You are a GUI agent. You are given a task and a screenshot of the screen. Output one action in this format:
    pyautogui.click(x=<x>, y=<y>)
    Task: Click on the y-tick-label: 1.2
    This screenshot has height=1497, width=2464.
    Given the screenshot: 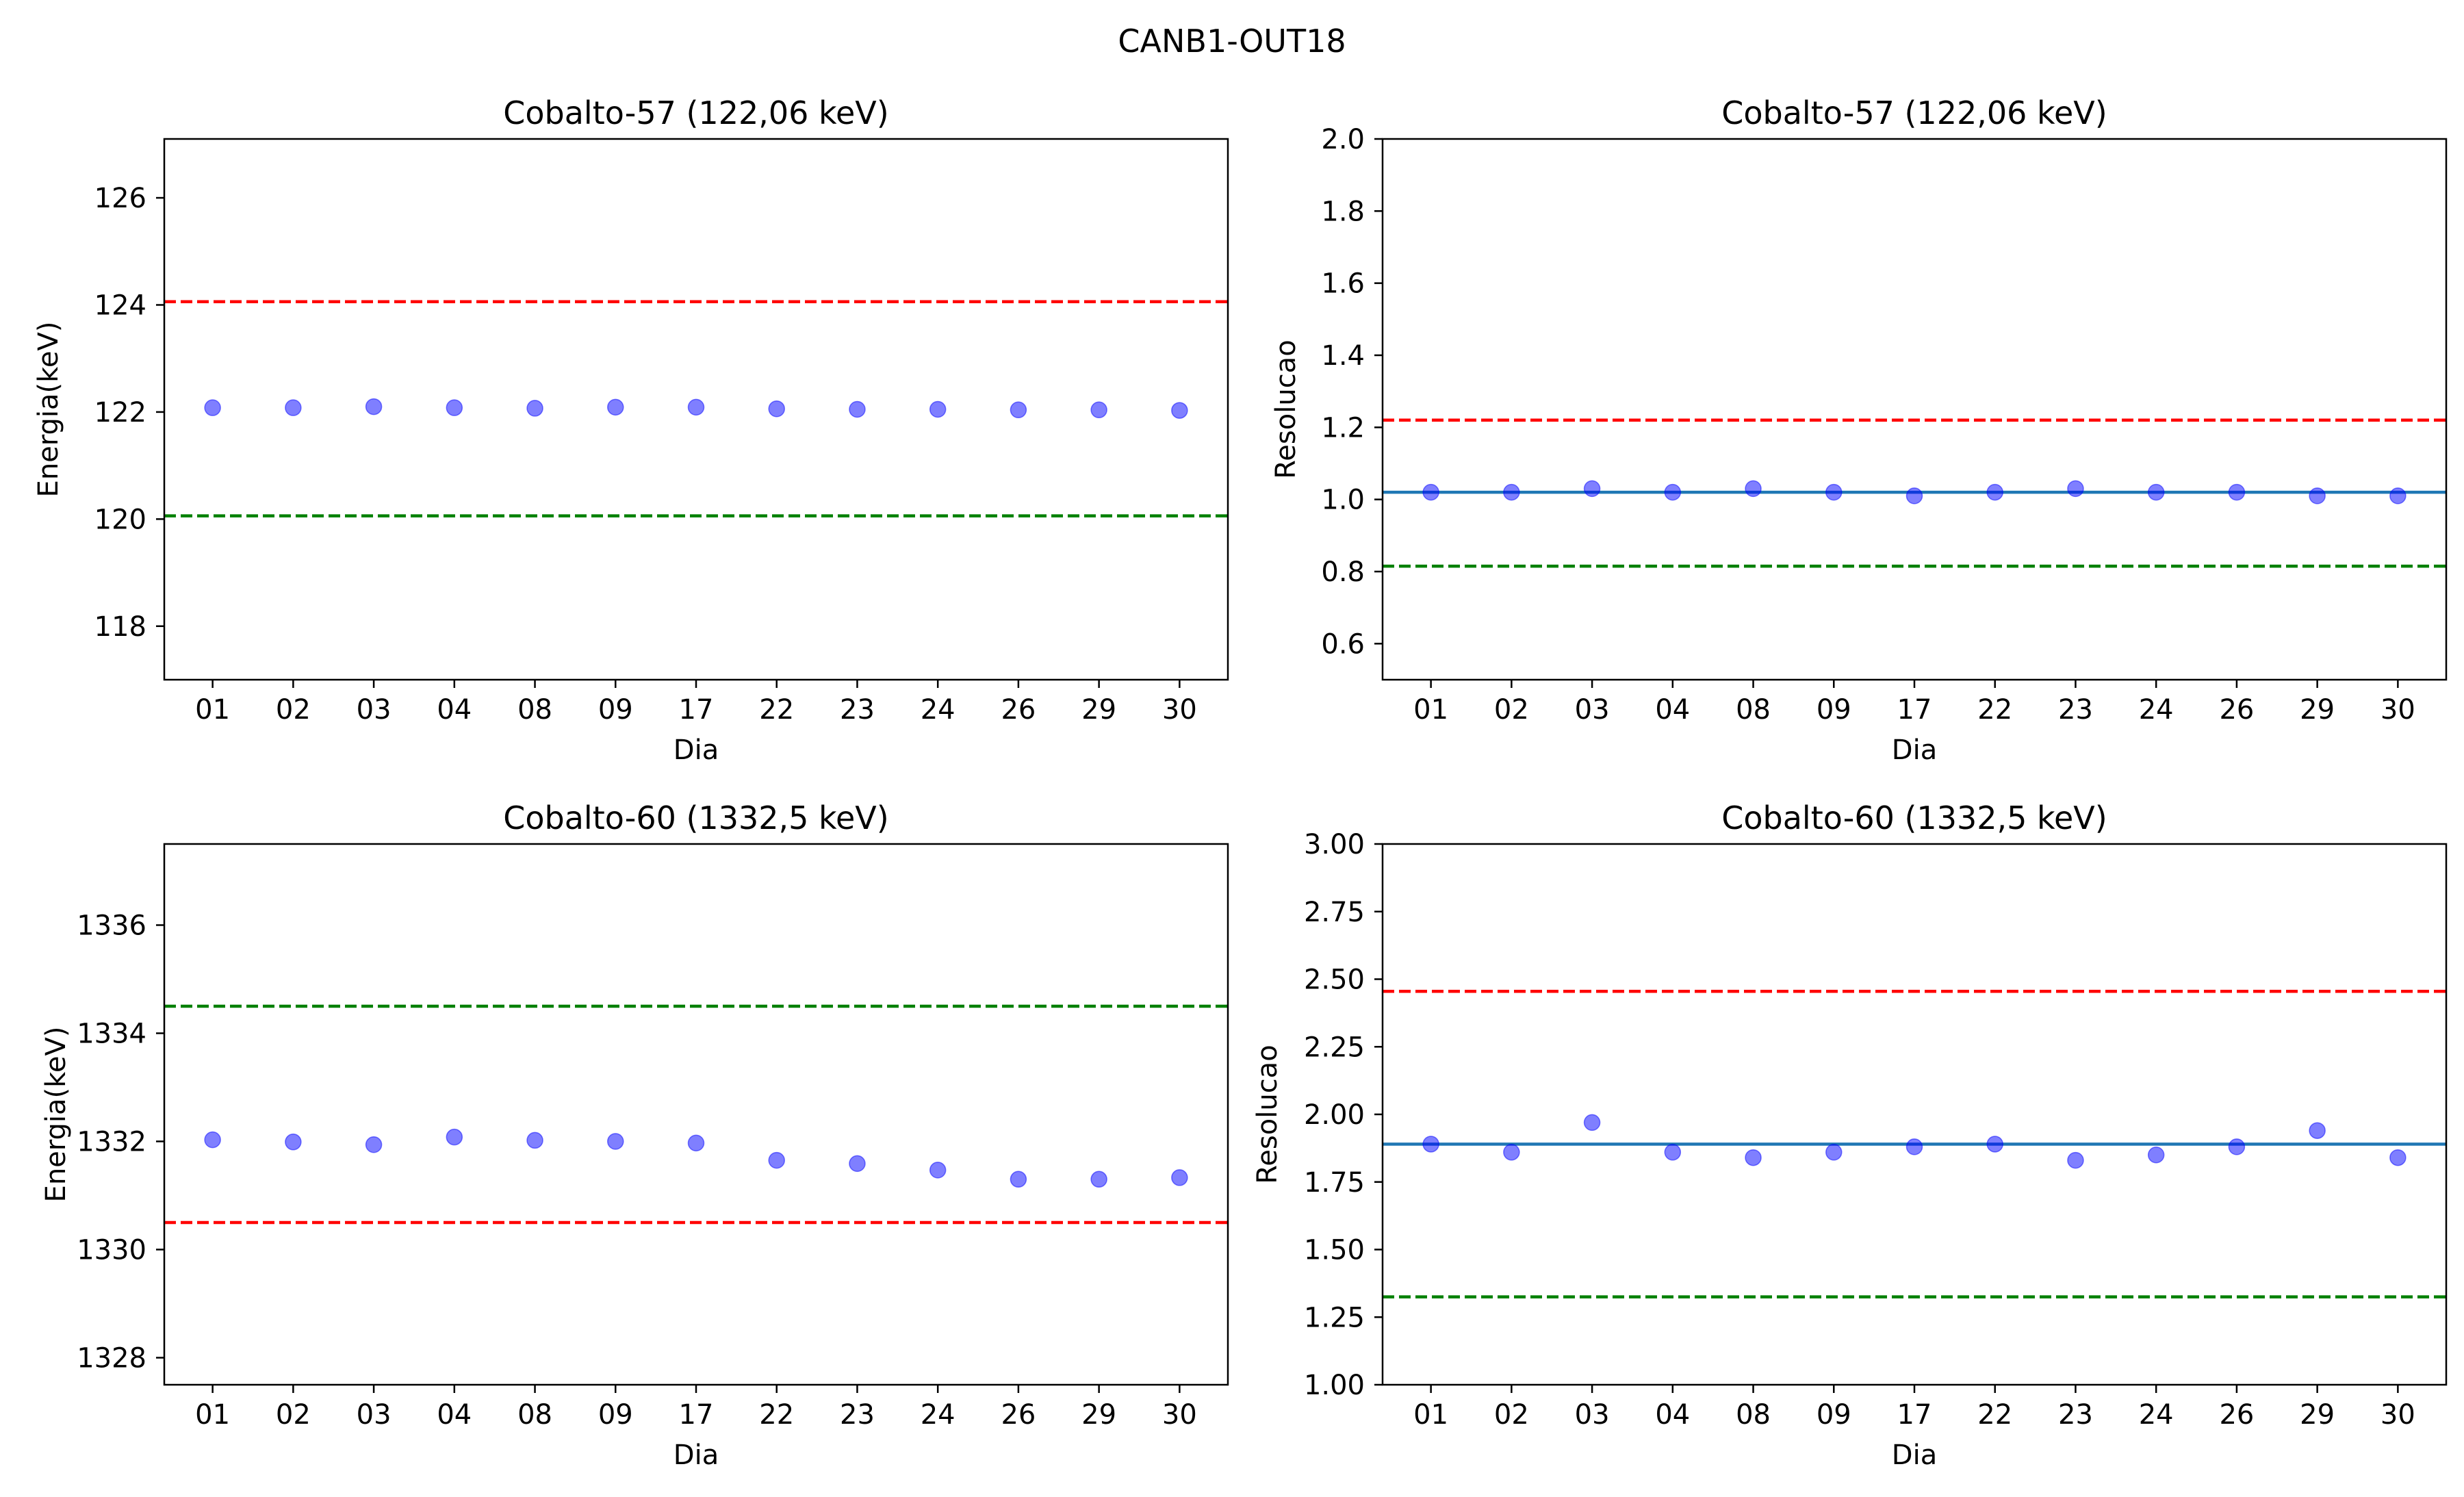 What is the action you would take?
    pyautogui.click(x=1343, y=428)
    